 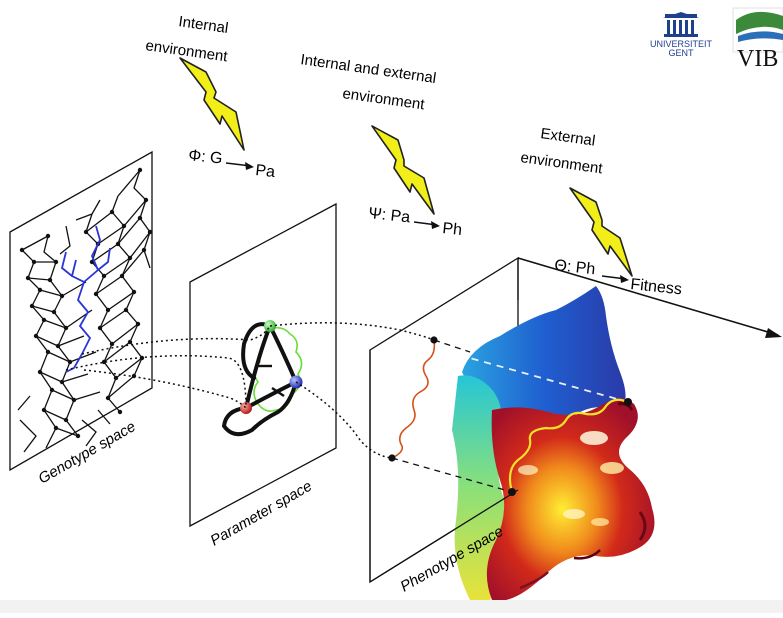 I want to click on internal-env-label-1: Internal, so click(x=203, y=25).